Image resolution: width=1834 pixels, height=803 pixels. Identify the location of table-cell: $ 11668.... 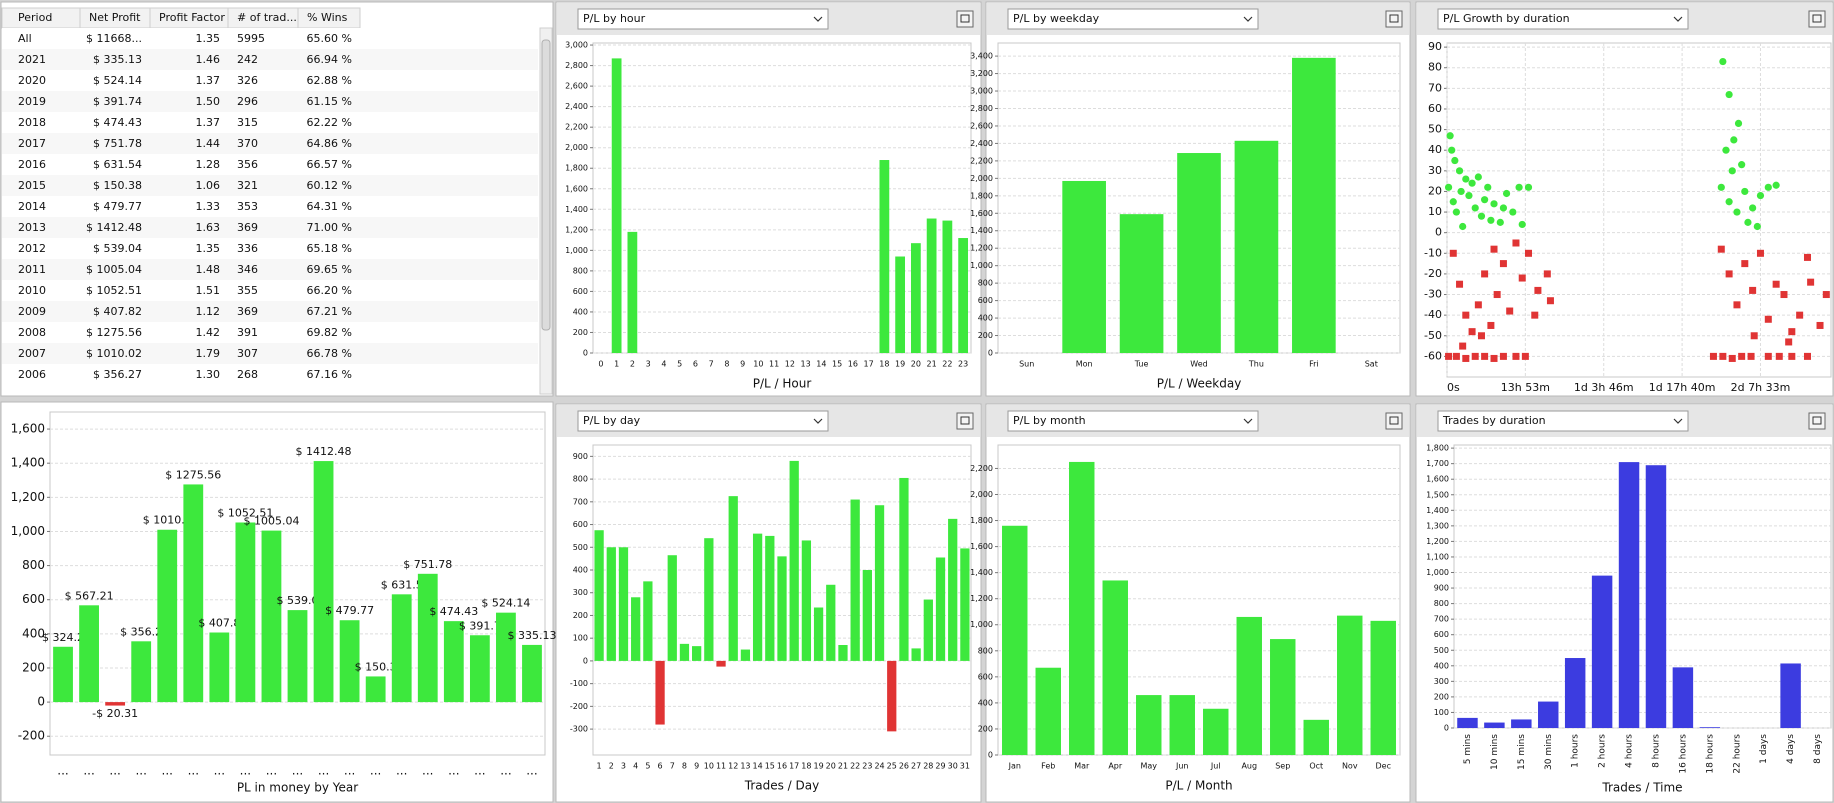
(114, 38).